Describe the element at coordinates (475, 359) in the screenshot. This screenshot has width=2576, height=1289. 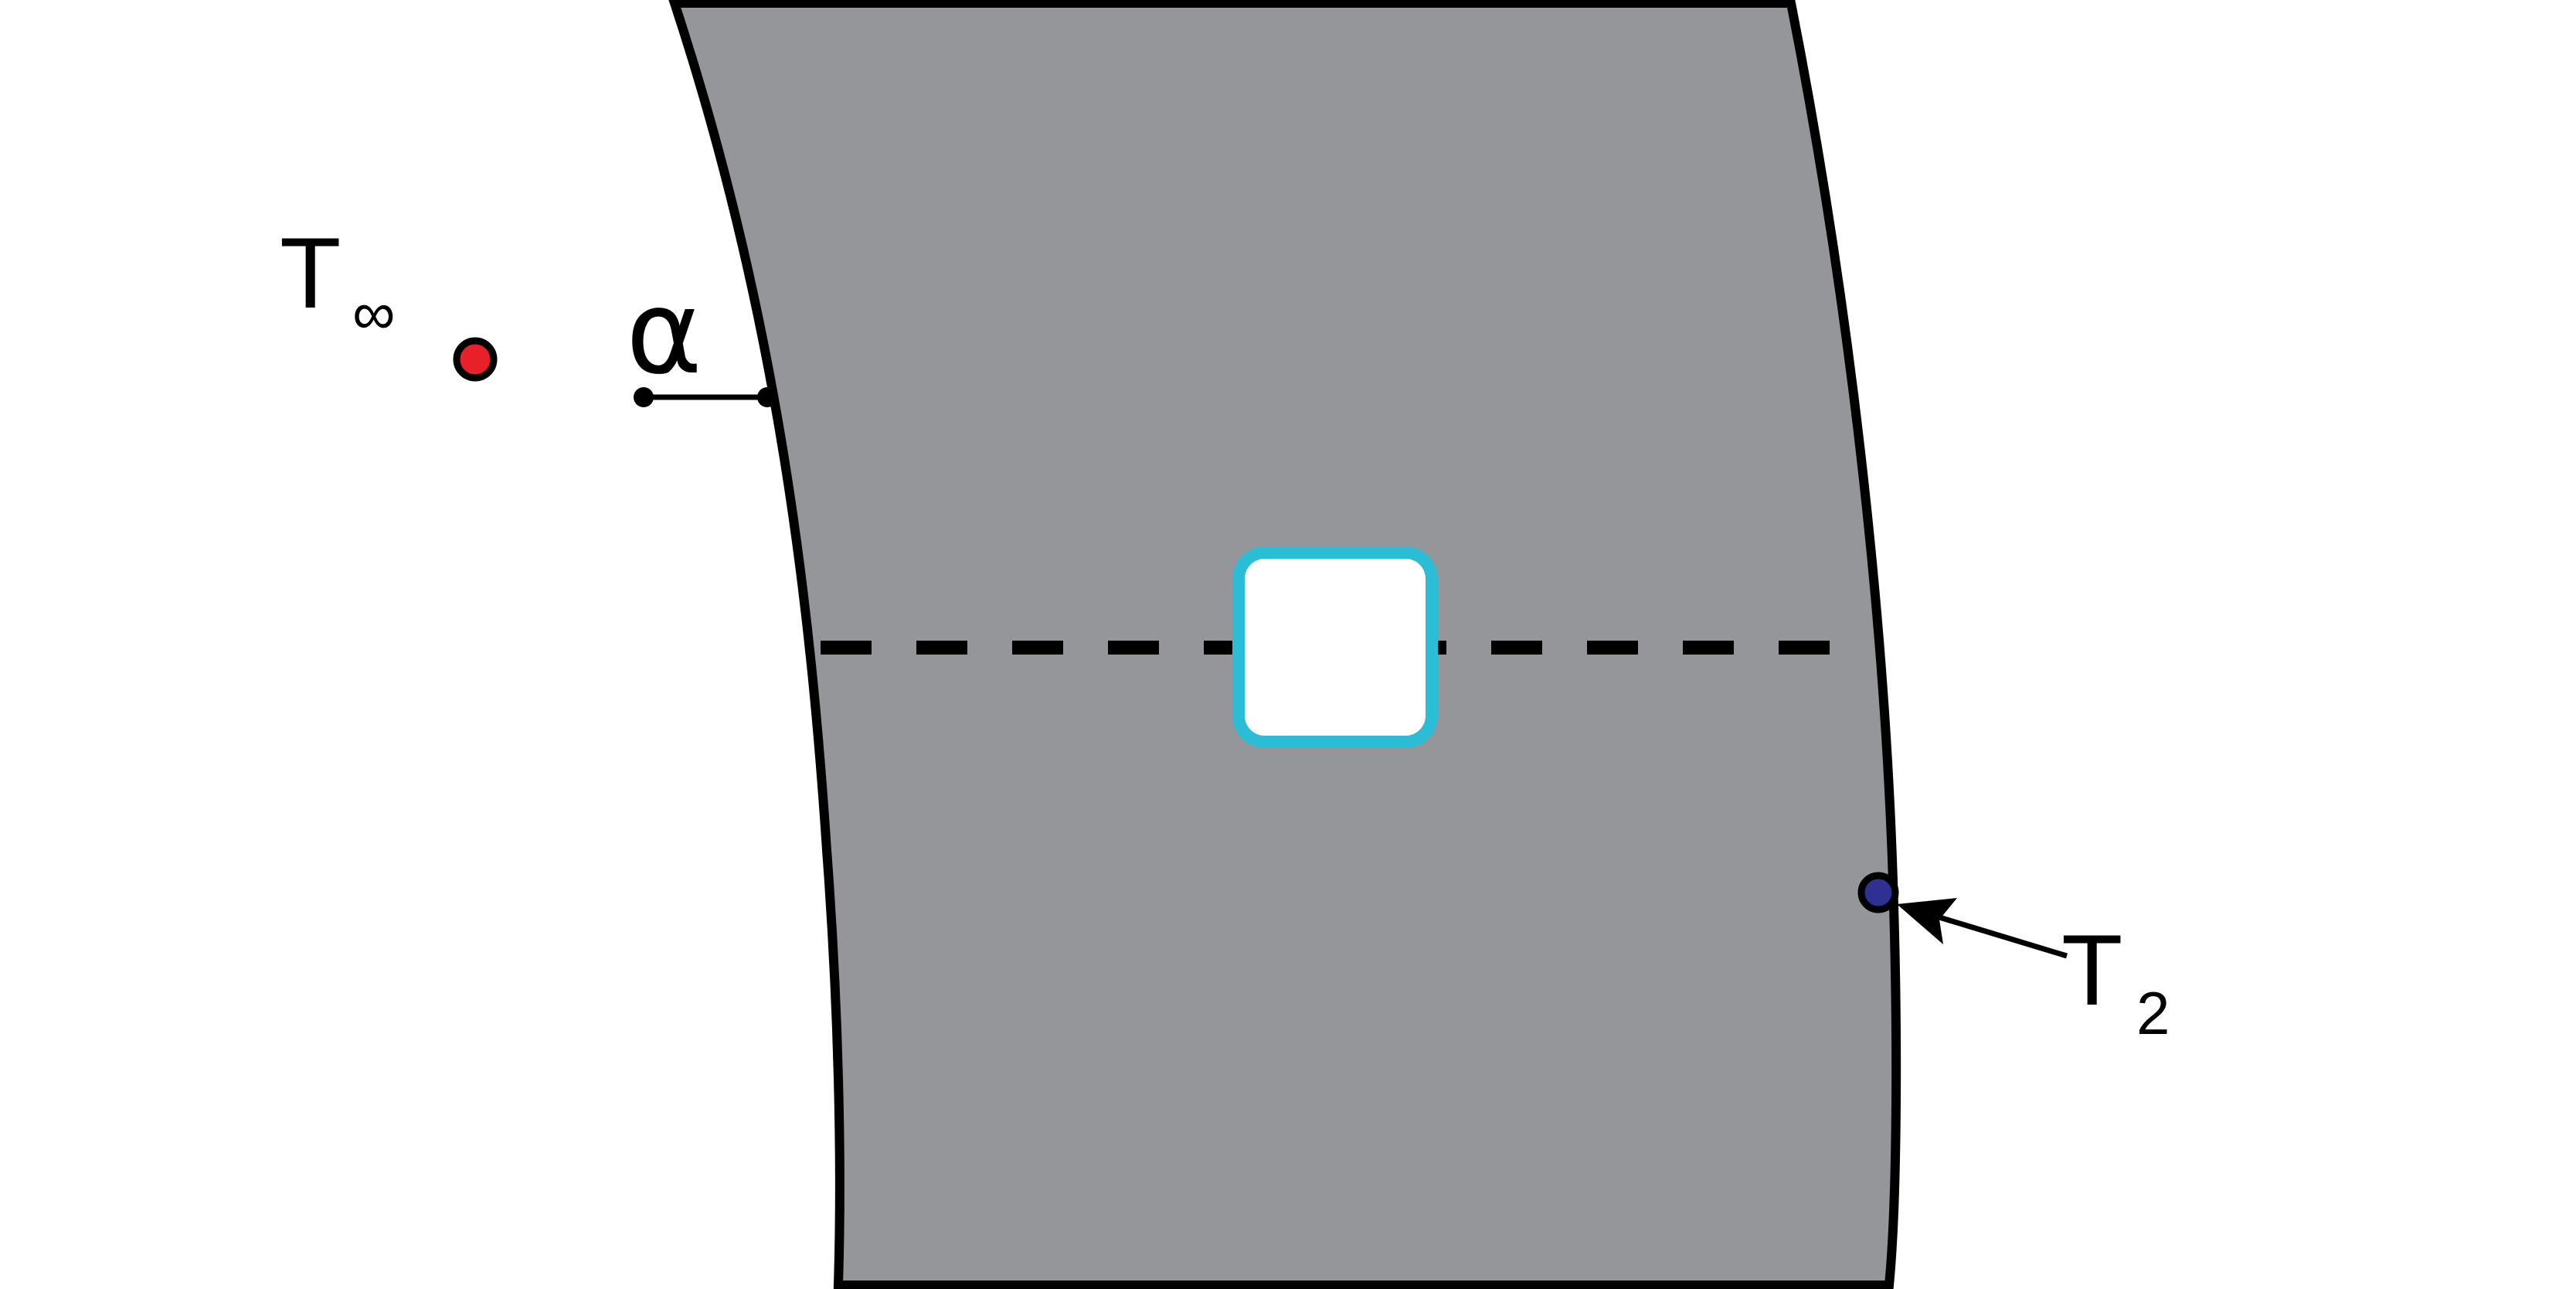
I see `red-dot-icon` at that location.